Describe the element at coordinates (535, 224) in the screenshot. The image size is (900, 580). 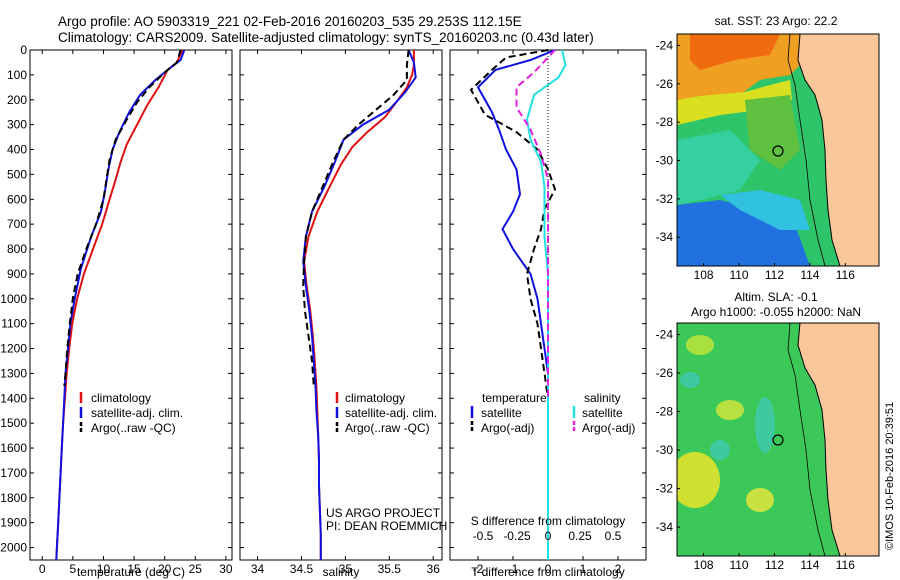
I see `series-line-salinity-argo-adj` at that location.